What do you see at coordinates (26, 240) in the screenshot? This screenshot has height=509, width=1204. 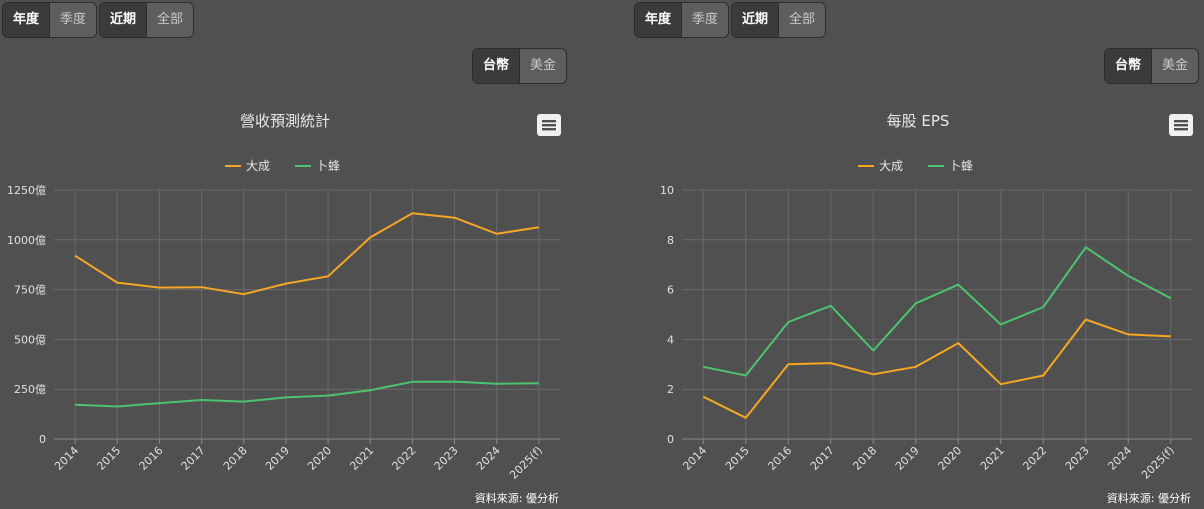 I see `y-tick-label: 1000億` at bounding box center [26, 240].